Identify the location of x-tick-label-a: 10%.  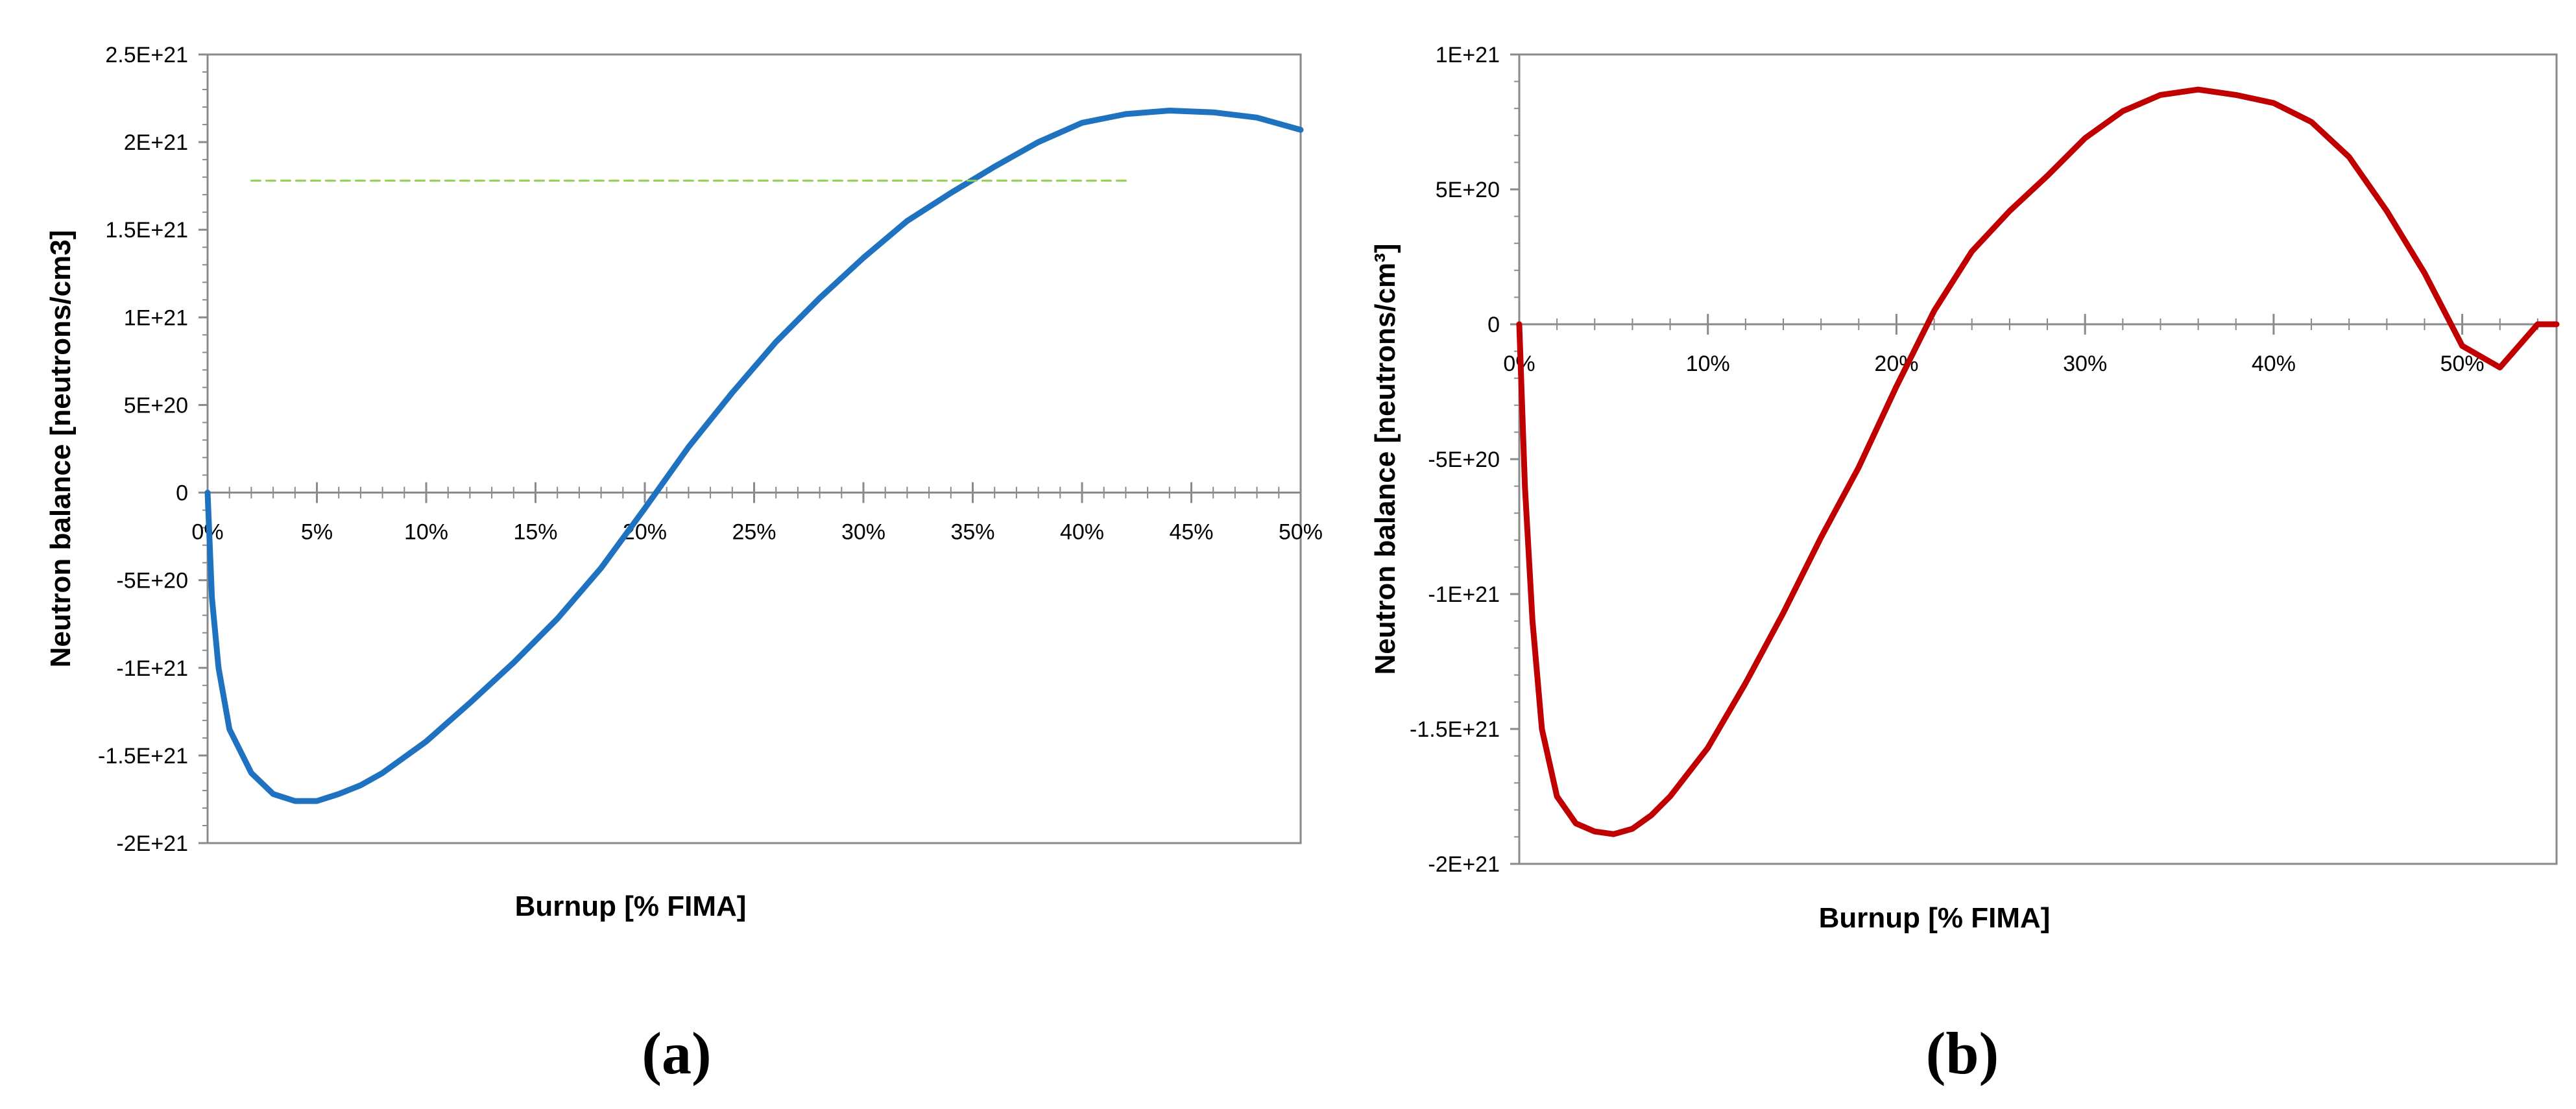
(426, 532).